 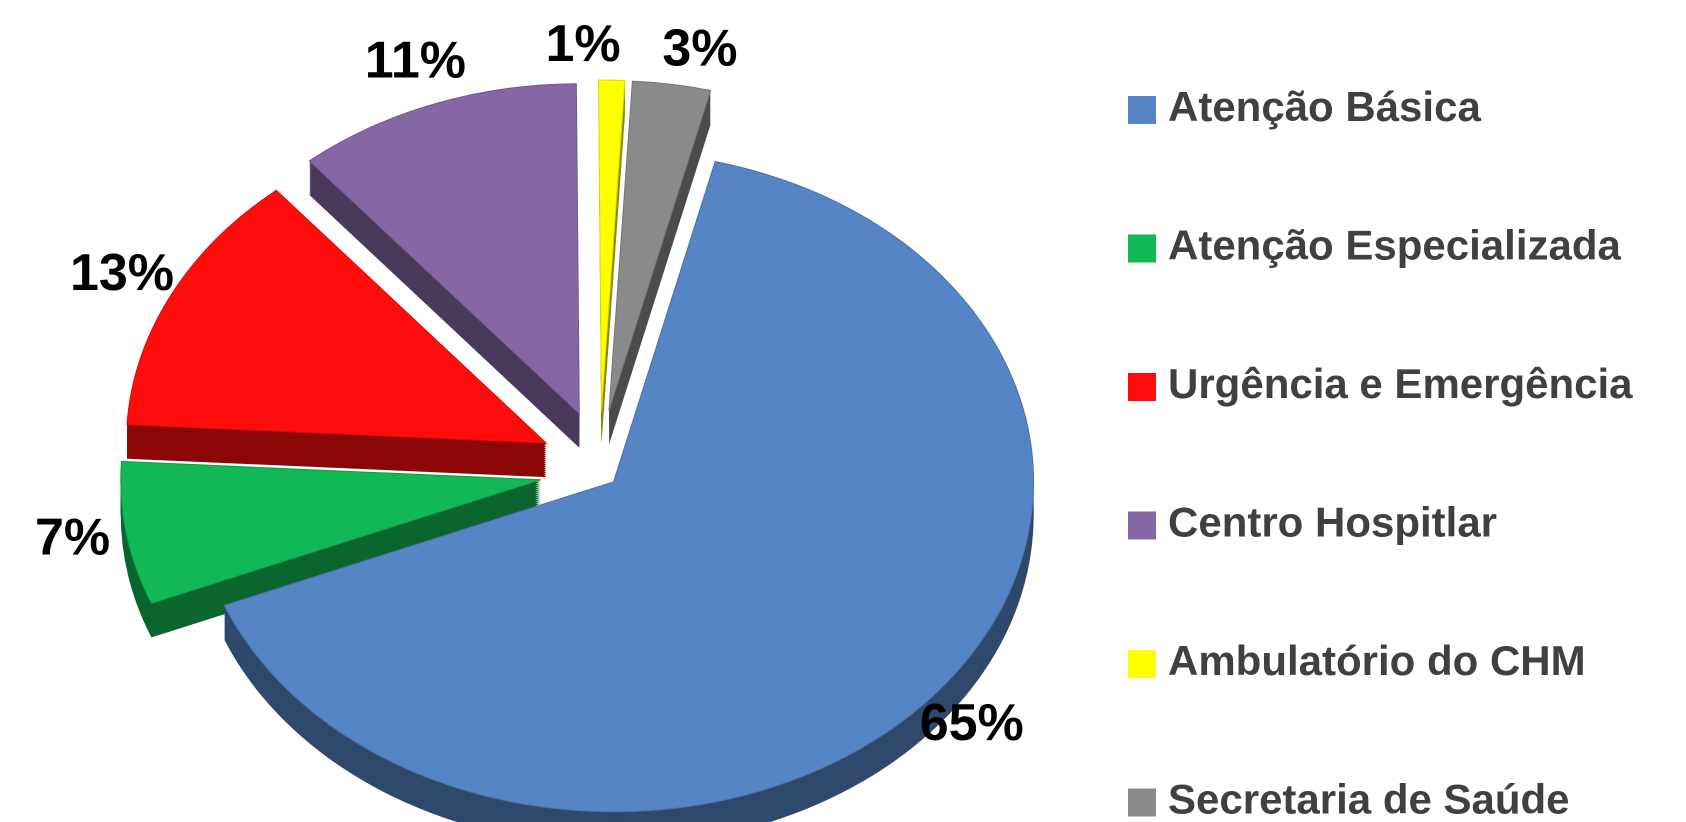 I want to click on data-label: 3%, so click(x=699, y=49).